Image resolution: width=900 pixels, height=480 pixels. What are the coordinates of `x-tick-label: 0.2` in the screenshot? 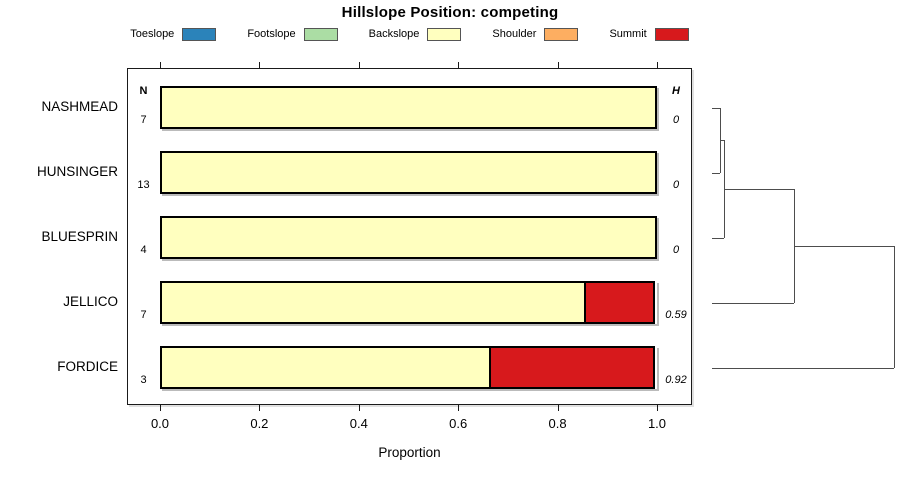 It's located at (259, 423).